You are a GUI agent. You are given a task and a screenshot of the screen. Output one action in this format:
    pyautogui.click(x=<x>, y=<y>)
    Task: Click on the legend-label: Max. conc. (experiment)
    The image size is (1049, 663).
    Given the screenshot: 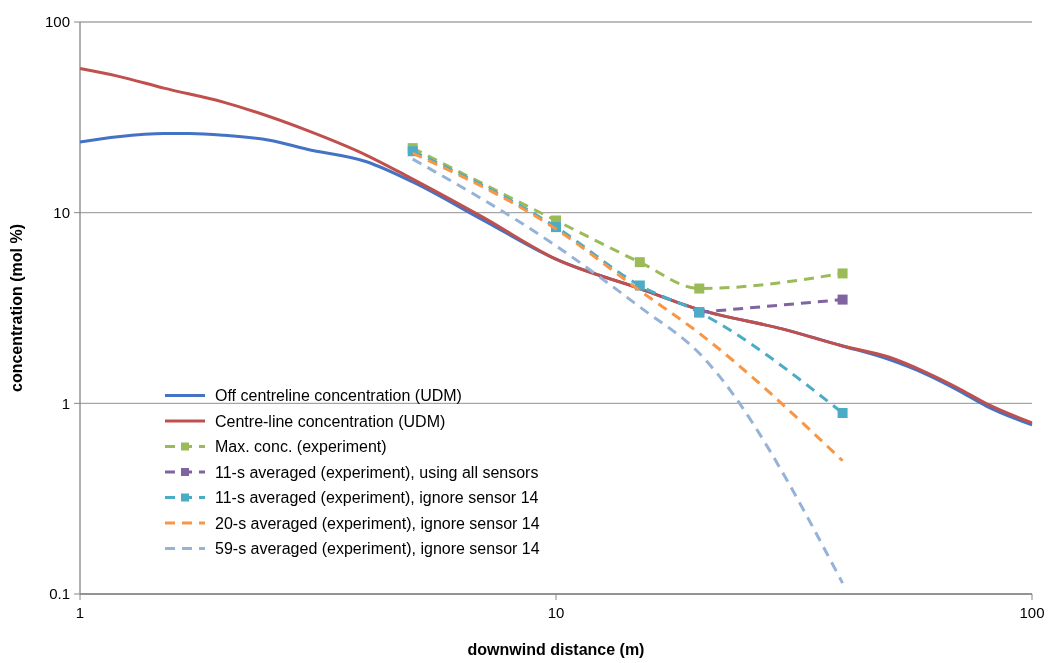 What is the action you would take?
    pyautogui.click(x=301, y=447)
    